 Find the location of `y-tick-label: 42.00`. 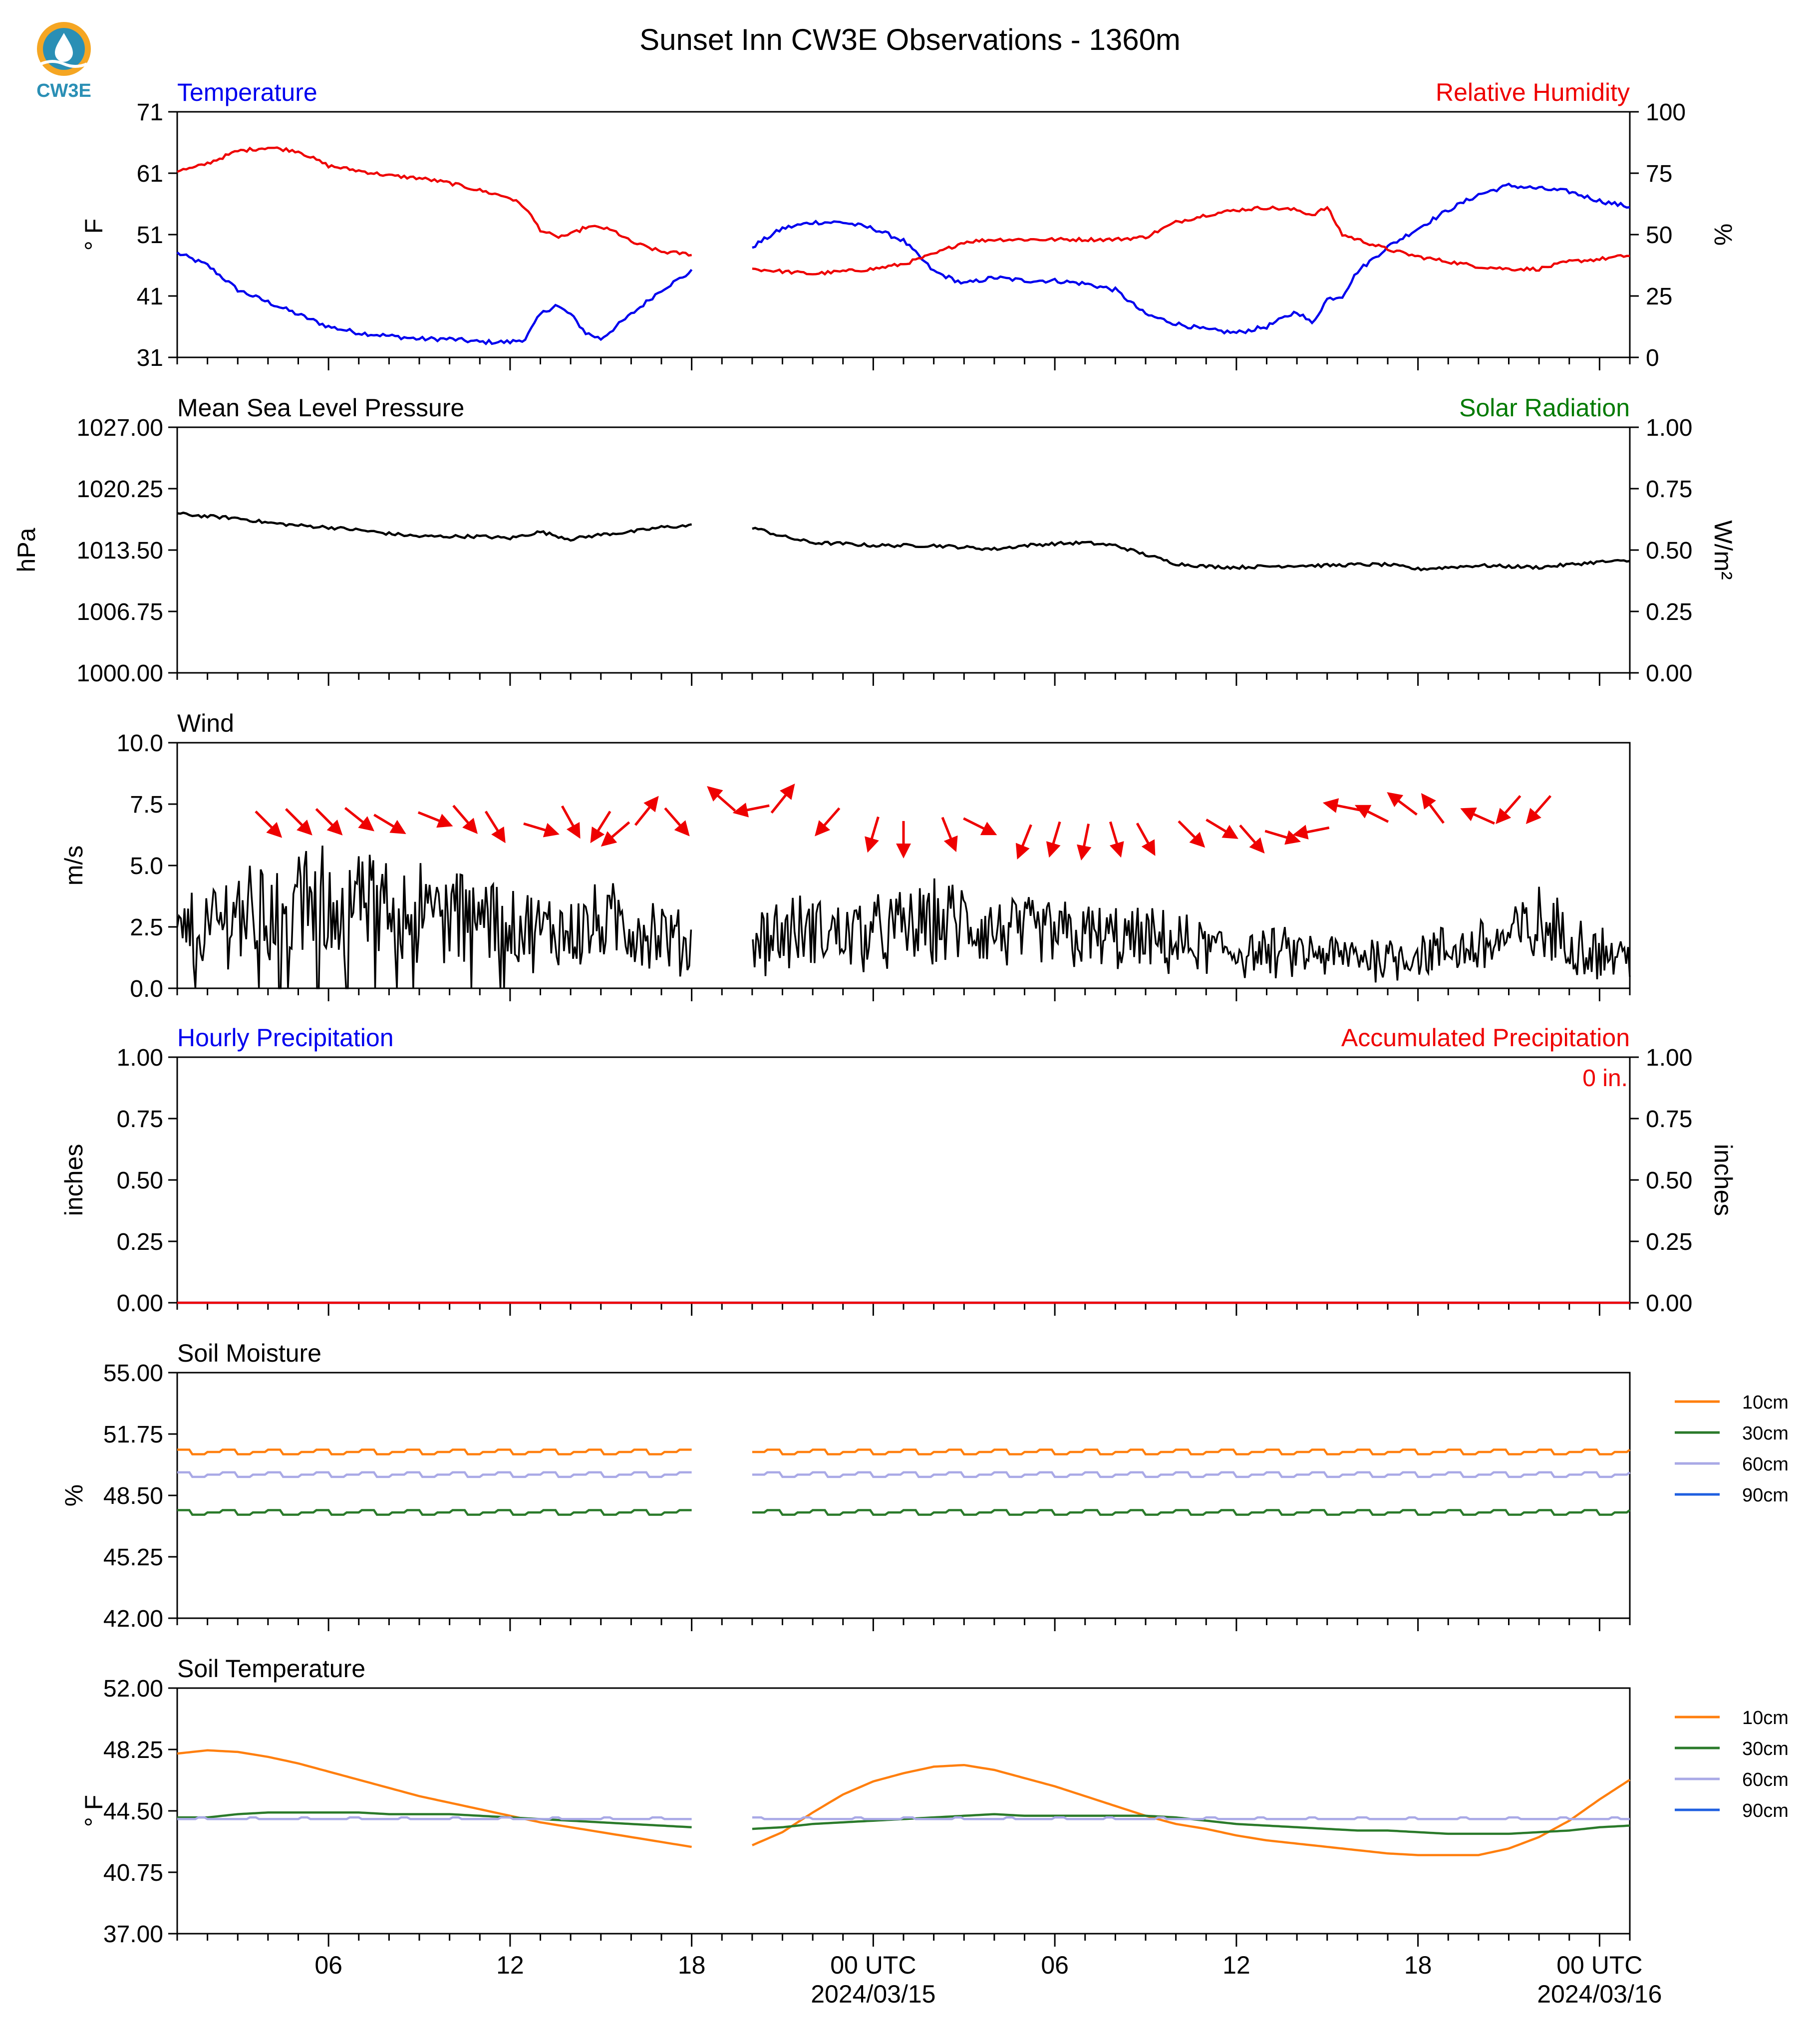

y-tick-label: 42.00 is located at coordinates (133, 1619).